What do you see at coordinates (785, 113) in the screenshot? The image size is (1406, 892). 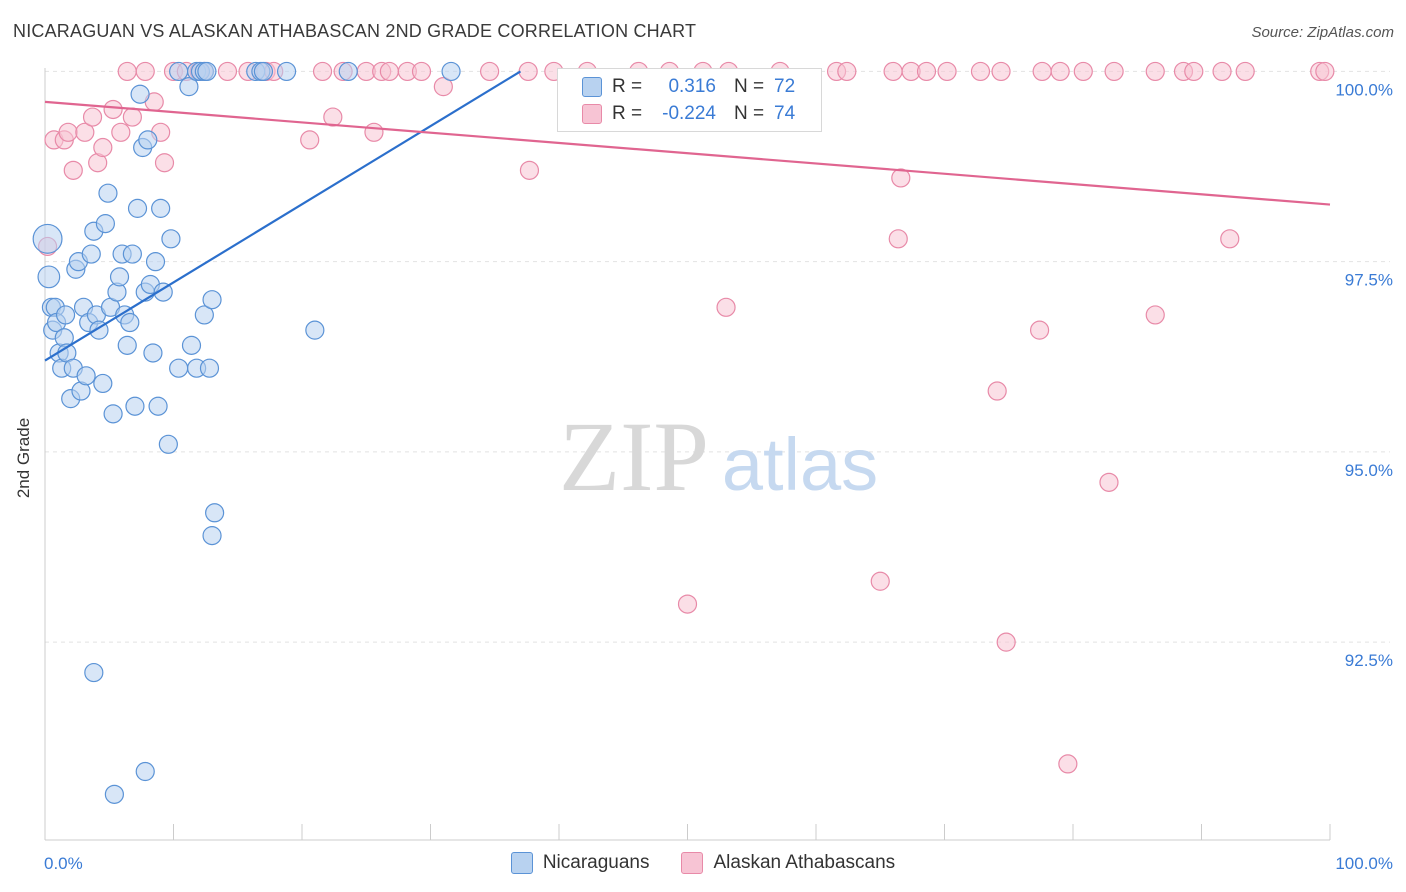 I see `legend-n-value: 74` at bounding box center [785, 113].